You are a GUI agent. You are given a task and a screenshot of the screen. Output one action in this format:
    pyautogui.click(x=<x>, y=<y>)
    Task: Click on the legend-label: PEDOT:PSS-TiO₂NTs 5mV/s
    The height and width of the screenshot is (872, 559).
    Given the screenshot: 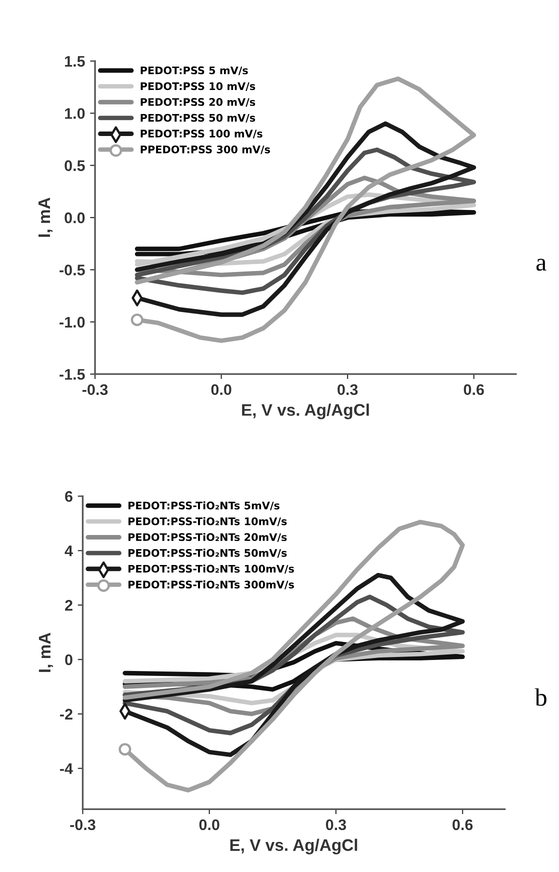 What is the action you would take?
    pyautogui.click(x=204, y=505)
    